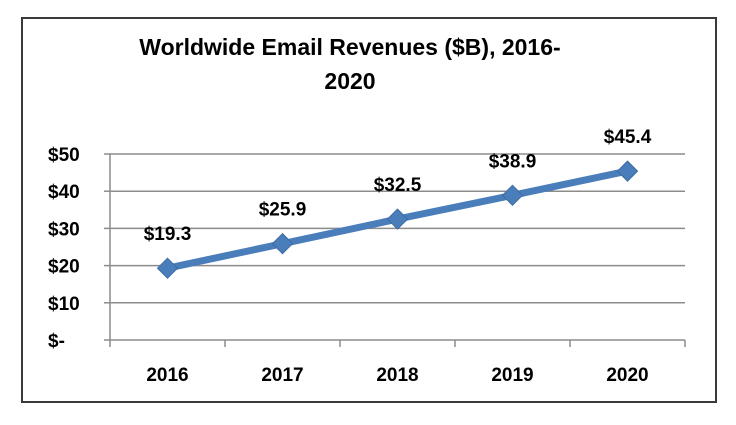  What do you see at coordinates (167, 375) in the screenshot?
I see `x-tick-label: 2016` at bounding box center [167, 375].